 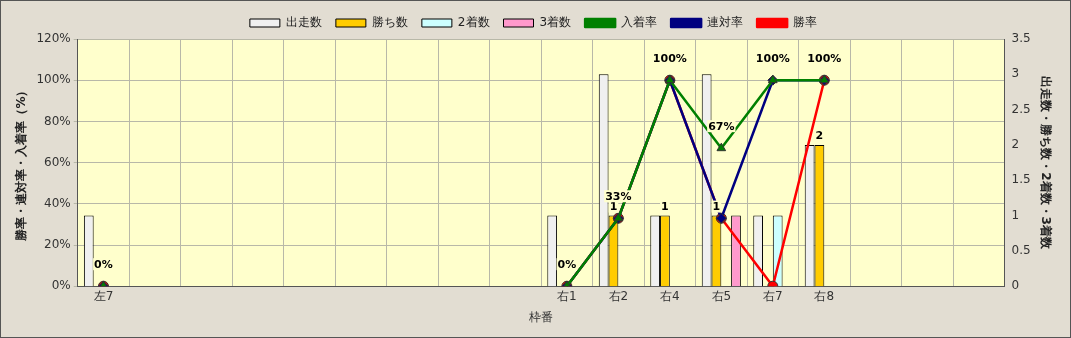 What do you see at coordinates (1021, 179) in the screenshot?
I see `y2-tick-label: 1.5` at bounding box center [1021, 179].